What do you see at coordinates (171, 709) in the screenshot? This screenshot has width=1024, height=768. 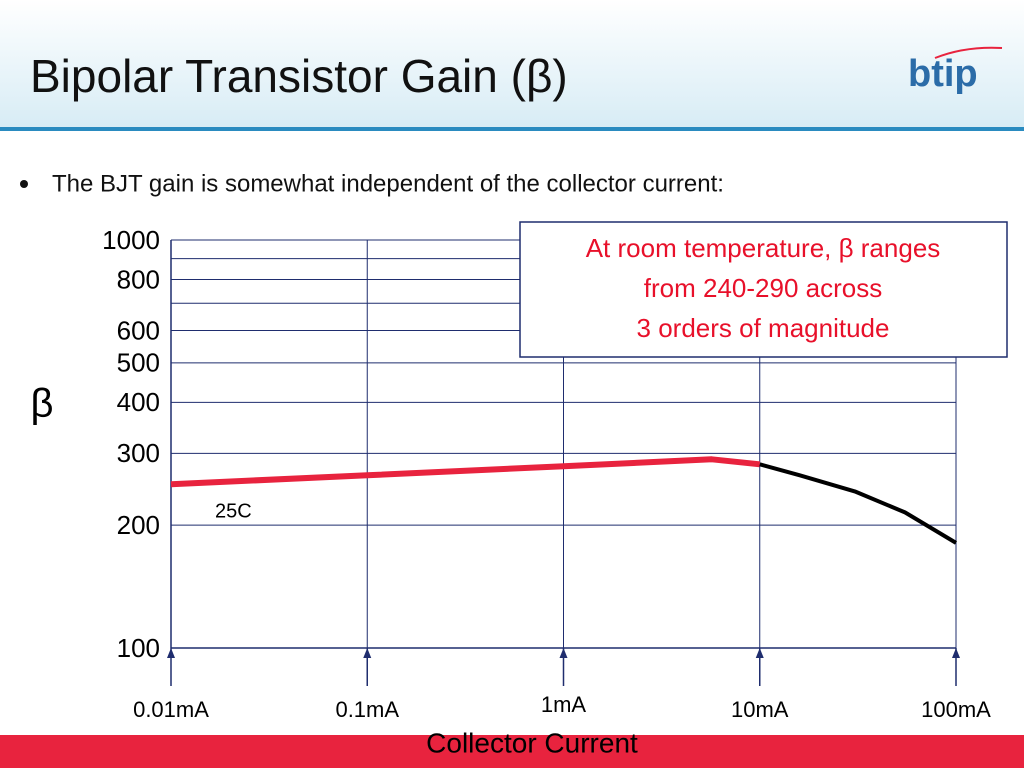 I see `x-tick-label: 0.01mA` at bounding box center [171, 709].